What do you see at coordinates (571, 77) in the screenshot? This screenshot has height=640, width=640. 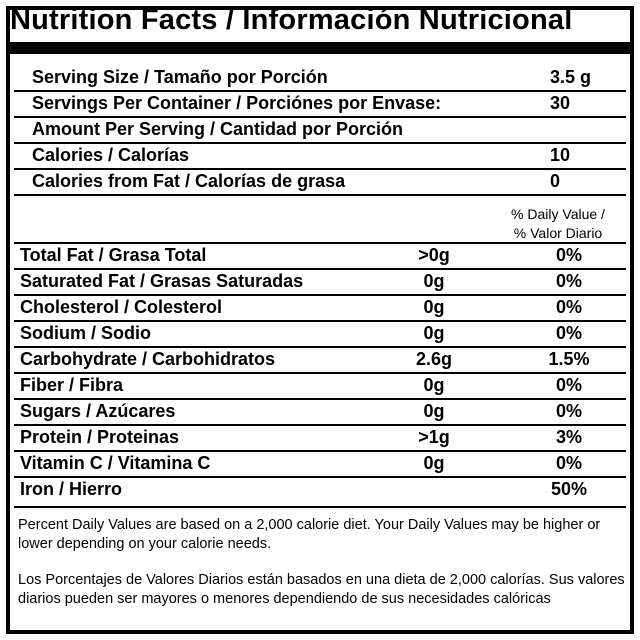 I see `row-value: 3.5 g` at bounding box center [571, 77].